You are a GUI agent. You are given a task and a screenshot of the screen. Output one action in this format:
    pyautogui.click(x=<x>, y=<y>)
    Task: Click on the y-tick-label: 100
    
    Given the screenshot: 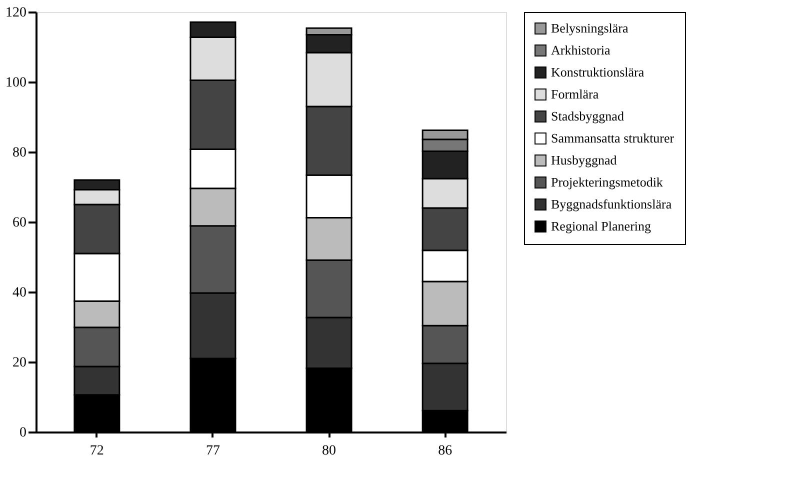 What is the action you would take?
    pyautogui.click(x=16, y=83)
    